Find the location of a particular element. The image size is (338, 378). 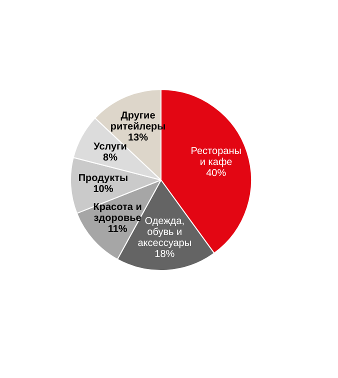

data-label: 11% is located at coordinates (118, 230).